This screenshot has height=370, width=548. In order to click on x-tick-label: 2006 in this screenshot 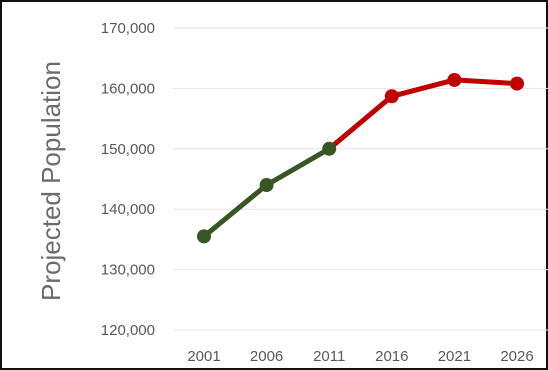, I will do `click(266, 356)`.